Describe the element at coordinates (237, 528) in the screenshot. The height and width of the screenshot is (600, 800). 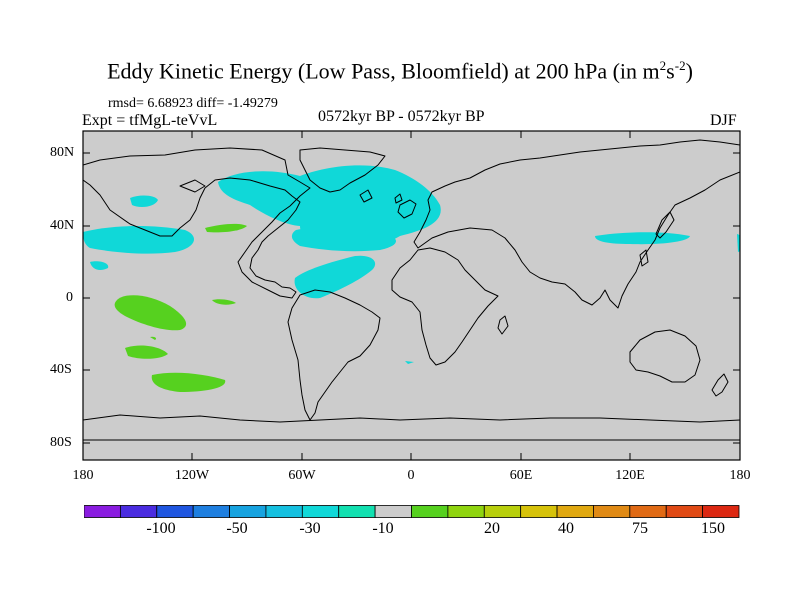
I see `colorbar-label-2: -50` at that location.